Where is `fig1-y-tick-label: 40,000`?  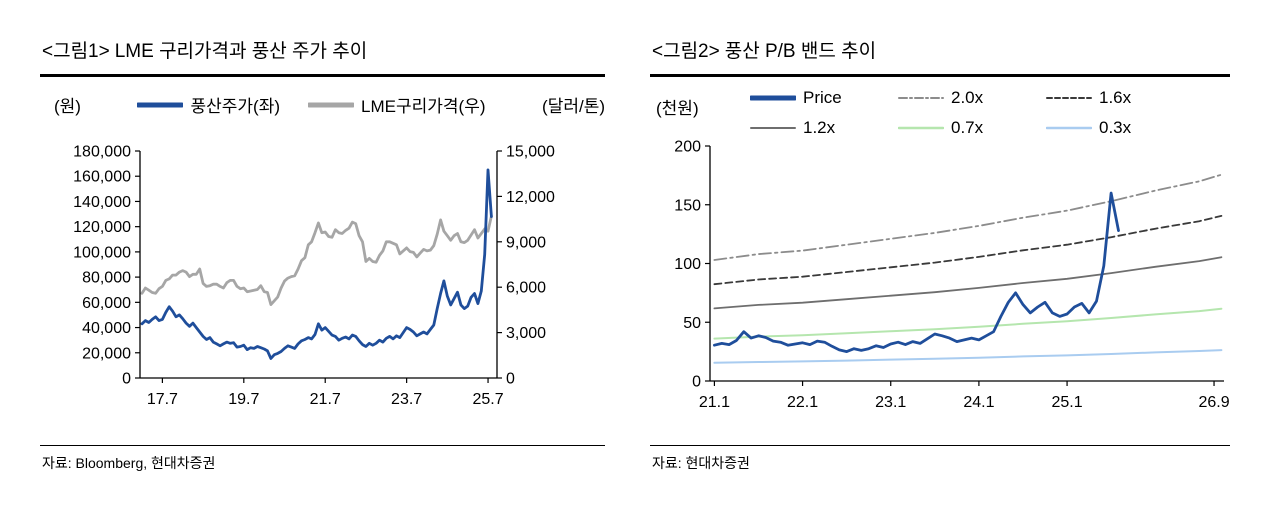 fig1-y-tick-label: 40,000 is located at coordinates (106, 328).